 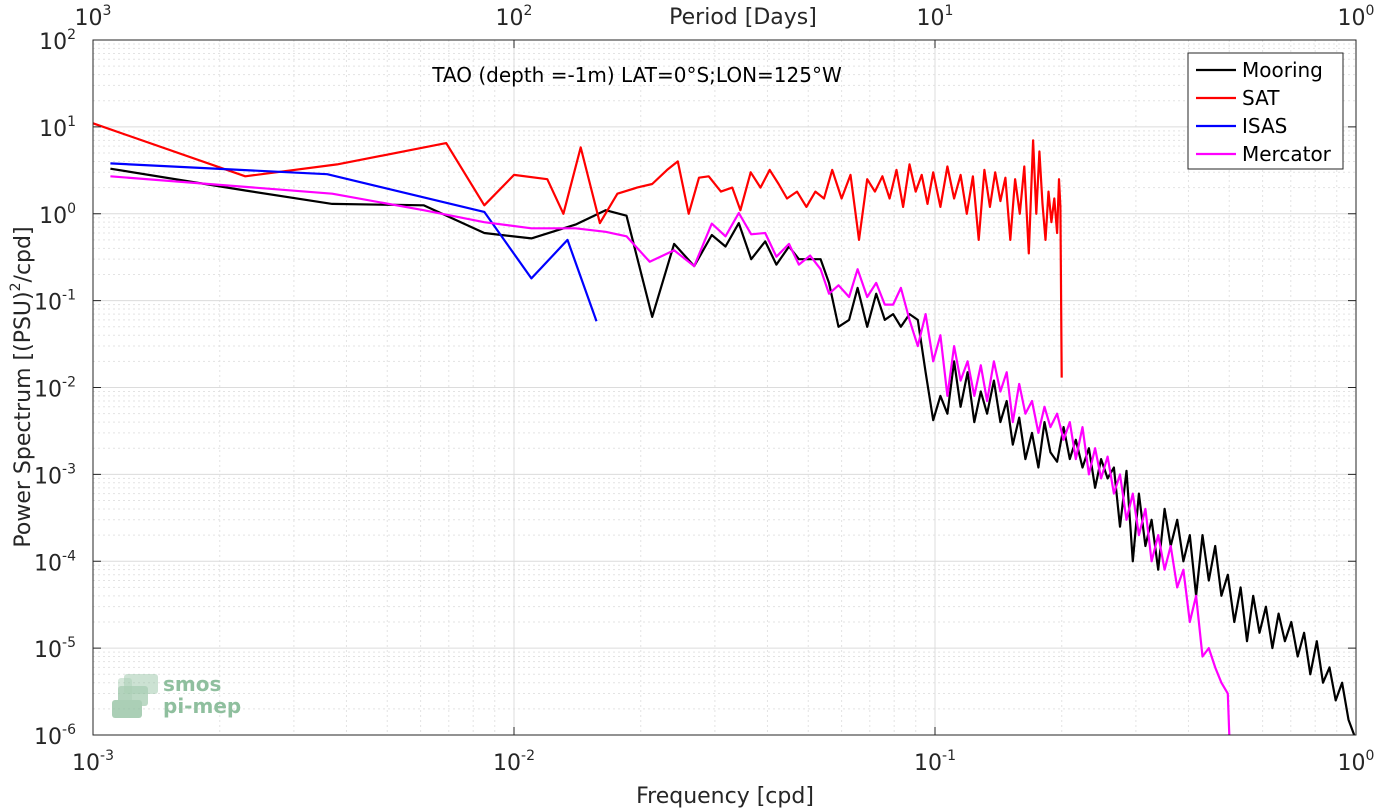 I want to click on y-tick-label-exp: -2, so click(x=69, y=383).